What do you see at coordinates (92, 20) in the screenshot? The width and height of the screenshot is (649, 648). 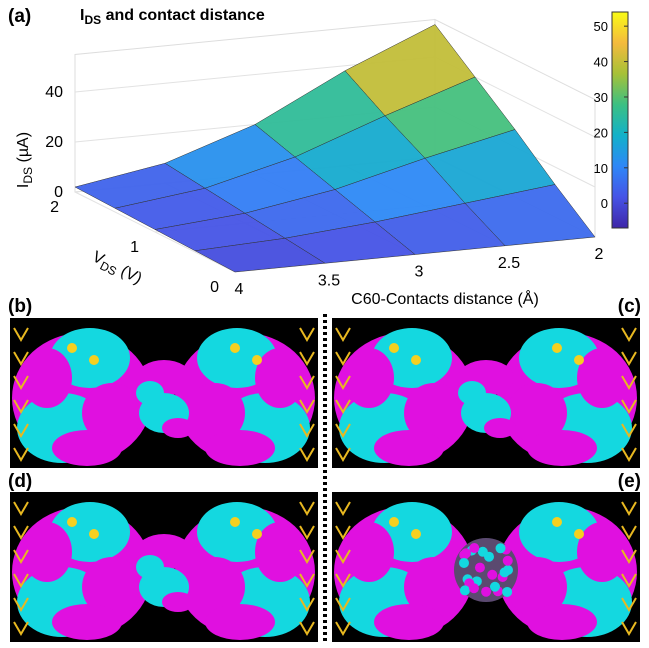 I see `title-part: DS` at bounding box center [92, 20].